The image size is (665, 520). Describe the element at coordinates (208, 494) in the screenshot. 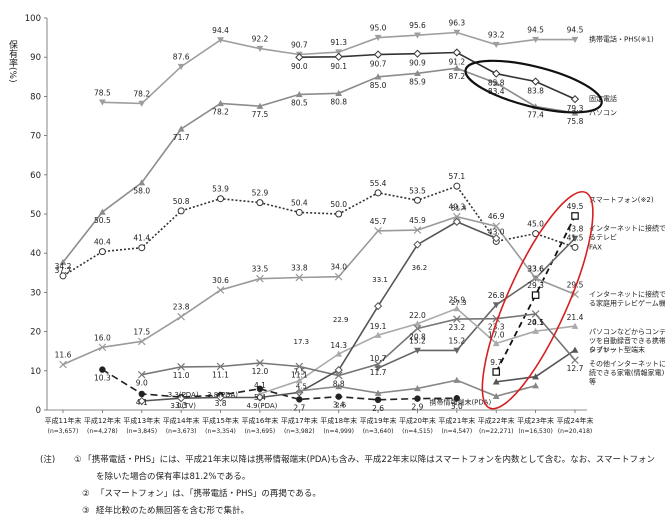

I see `note-2-text: 「スマートフォン」は、「携帯電話・PHS」の再掲である。` at that location.